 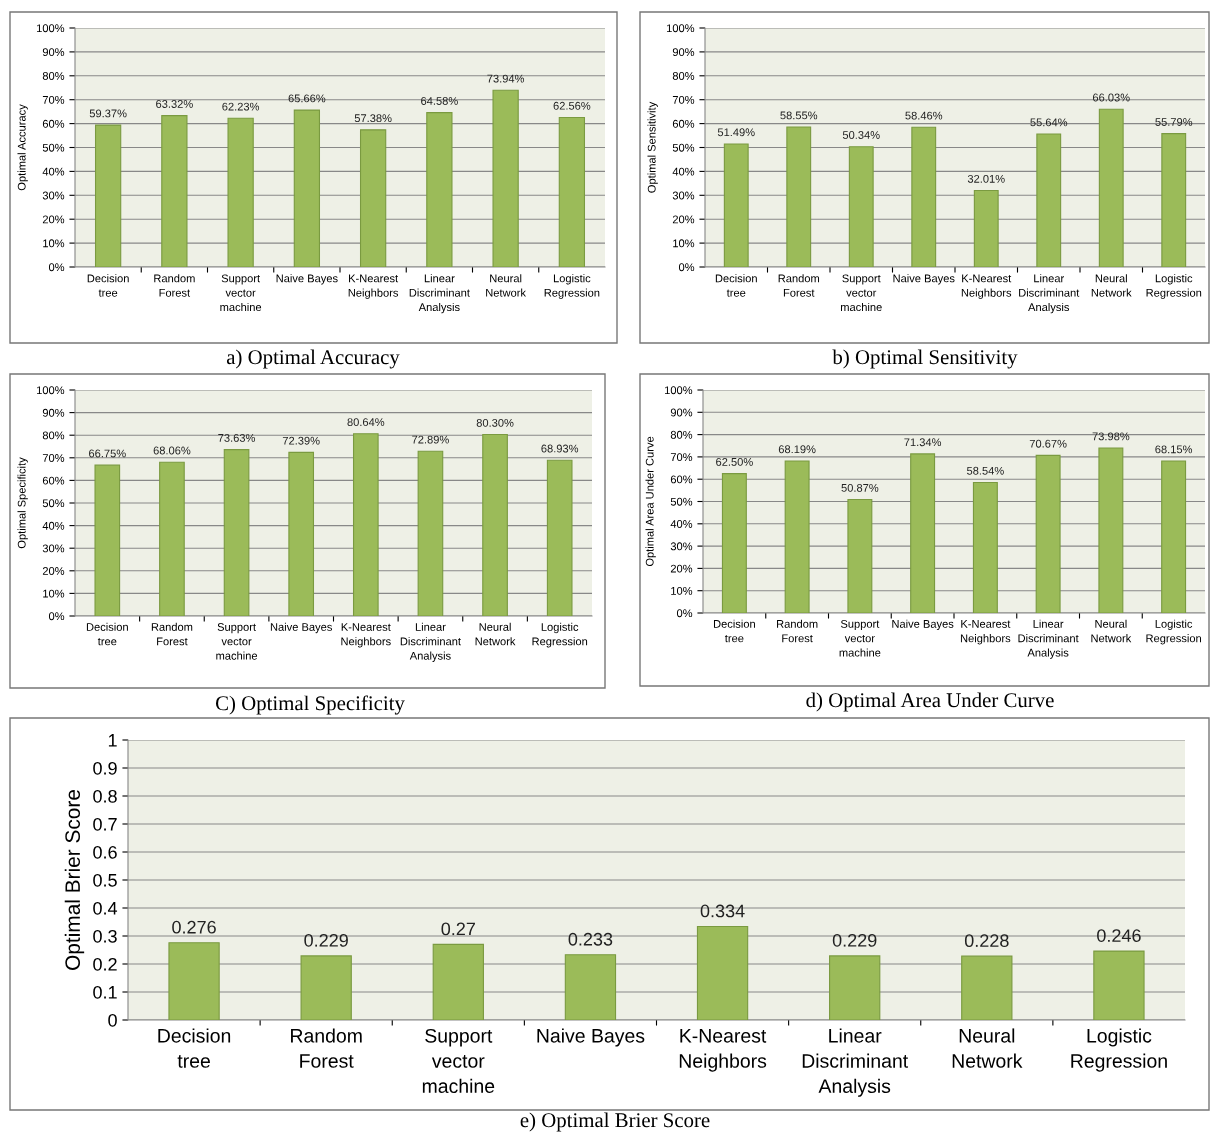 What do you see at coordinates (105, 880) in the screenshot?
I see `y-tick-label: 0.5` at bounding box center [105, 880].